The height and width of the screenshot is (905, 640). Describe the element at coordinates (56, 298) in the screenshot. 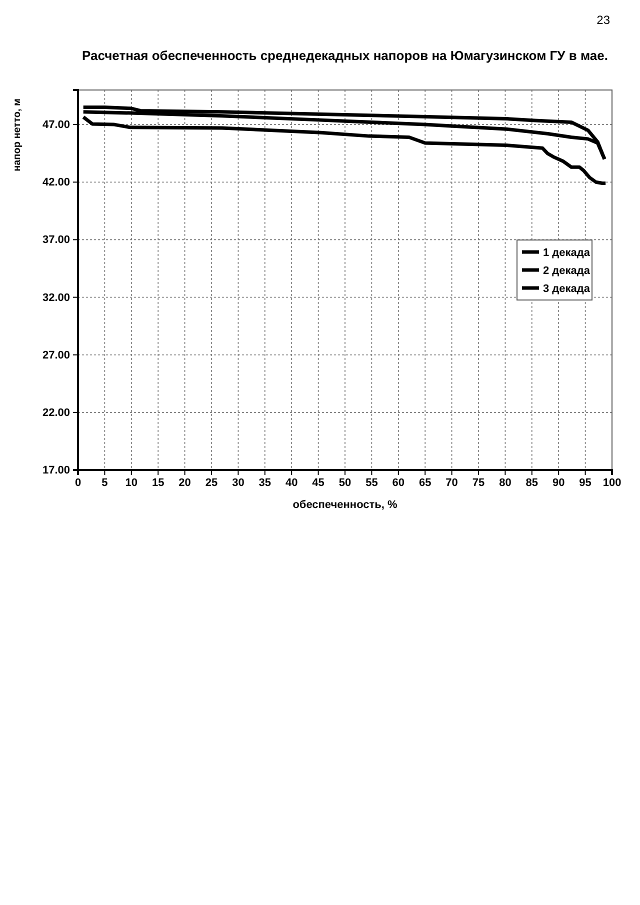

I see `y-tick-label: 32.00` at that location.